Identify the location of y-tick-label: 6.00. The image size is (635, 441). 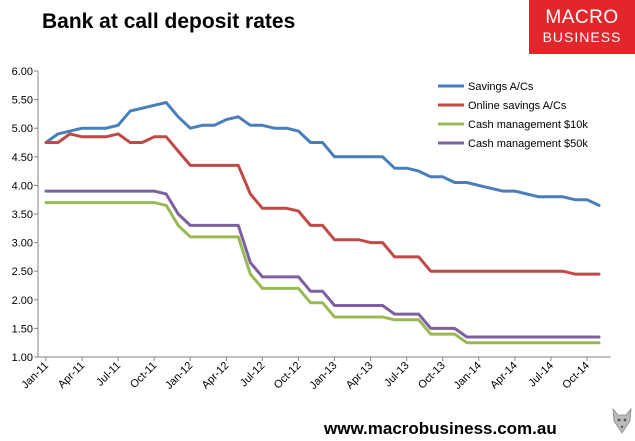
(22, 72).